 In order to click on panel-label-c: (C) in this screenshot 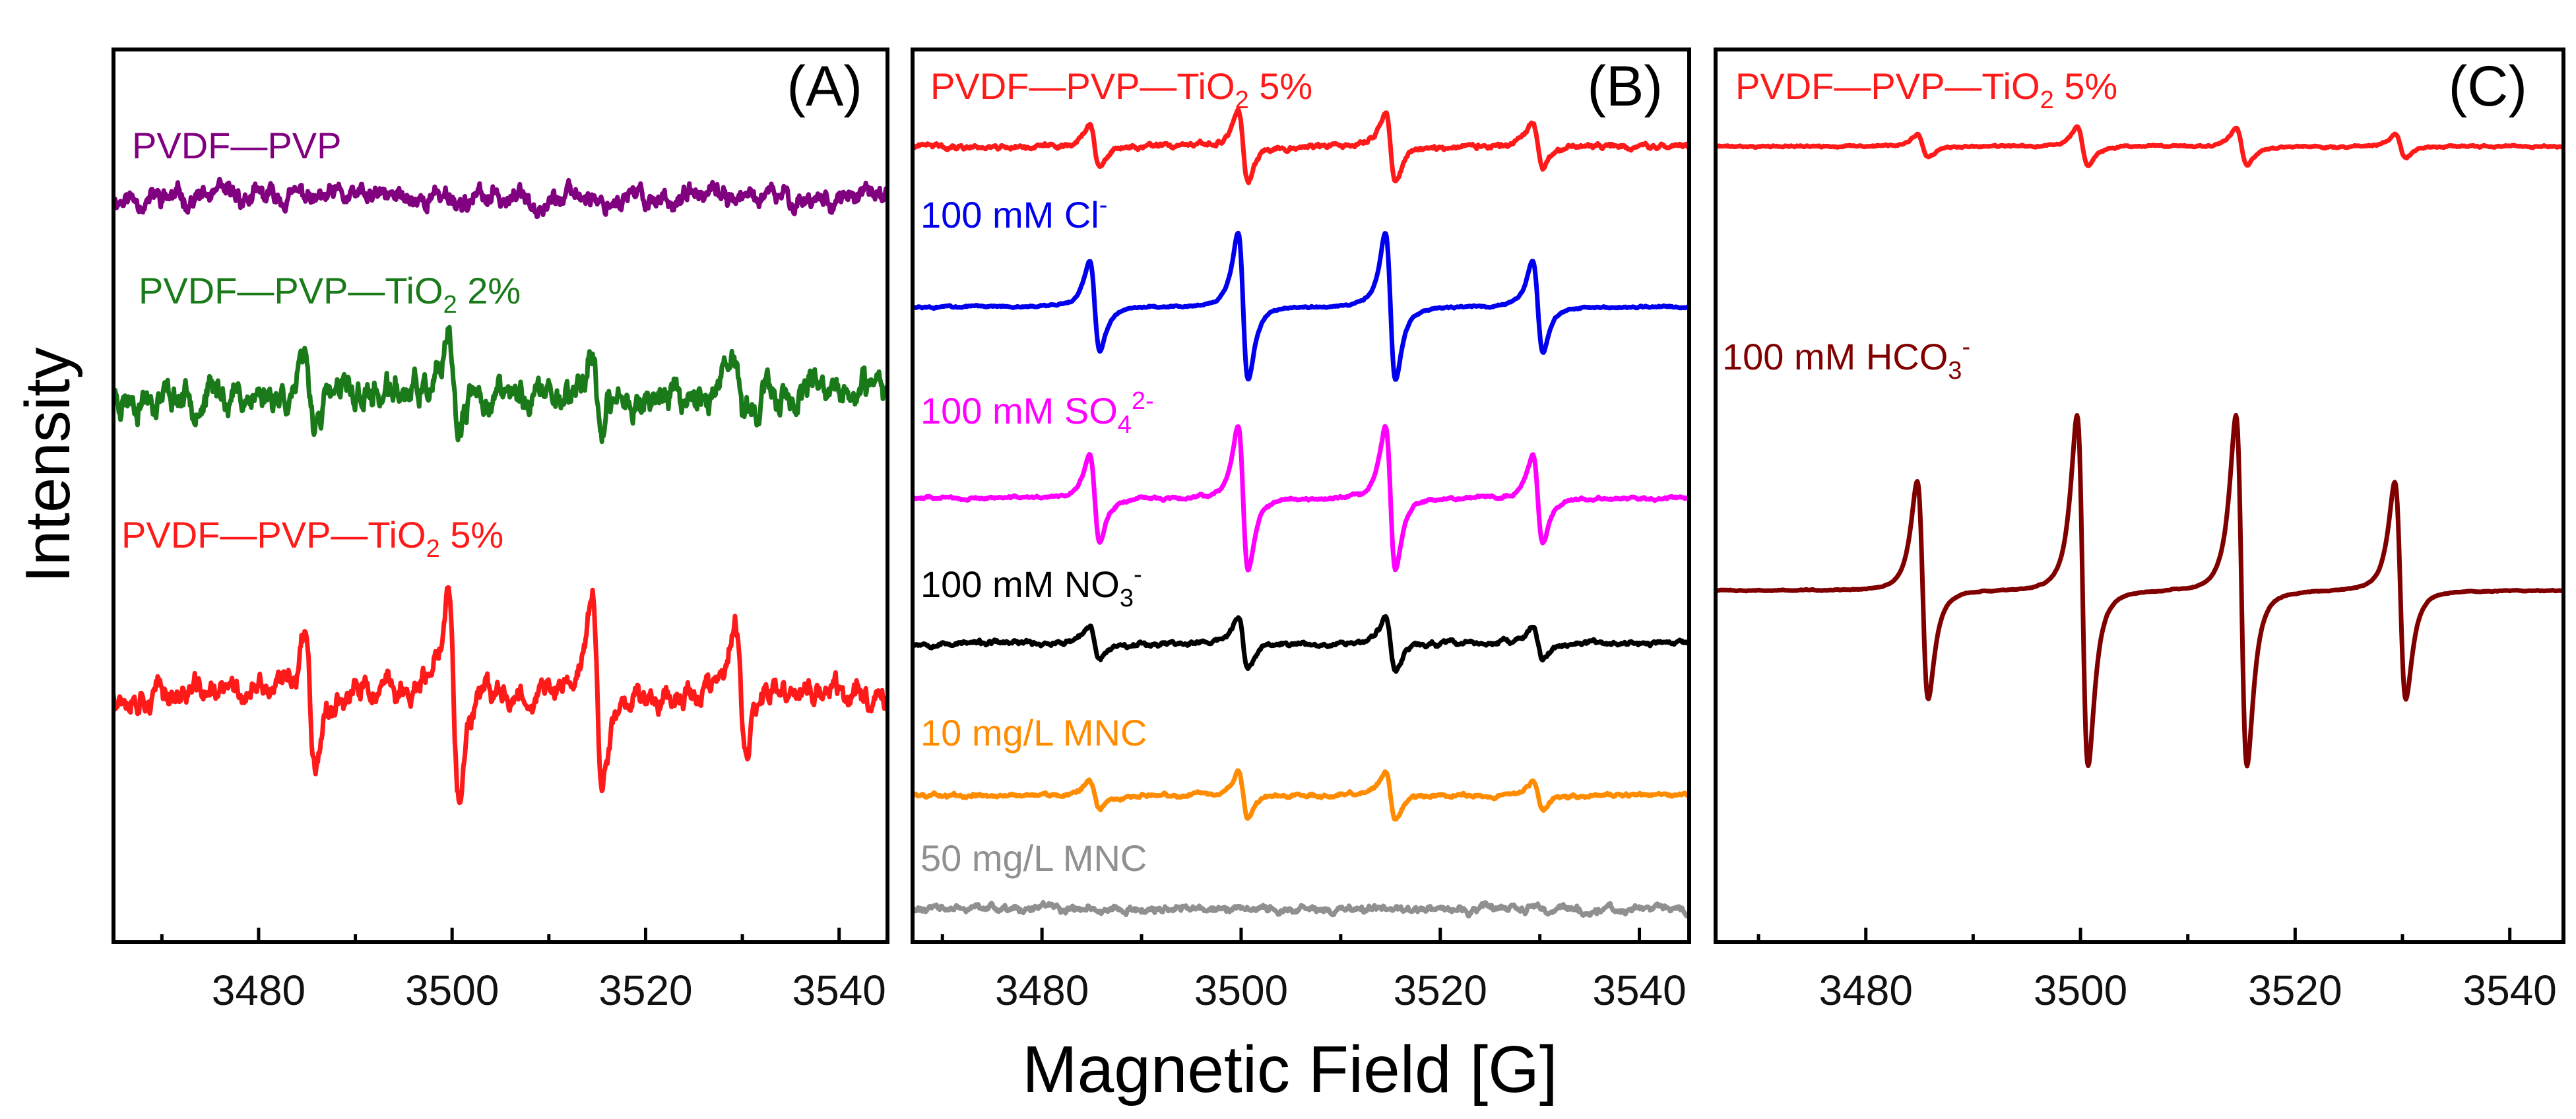, I will do `click(2488, 86)`.